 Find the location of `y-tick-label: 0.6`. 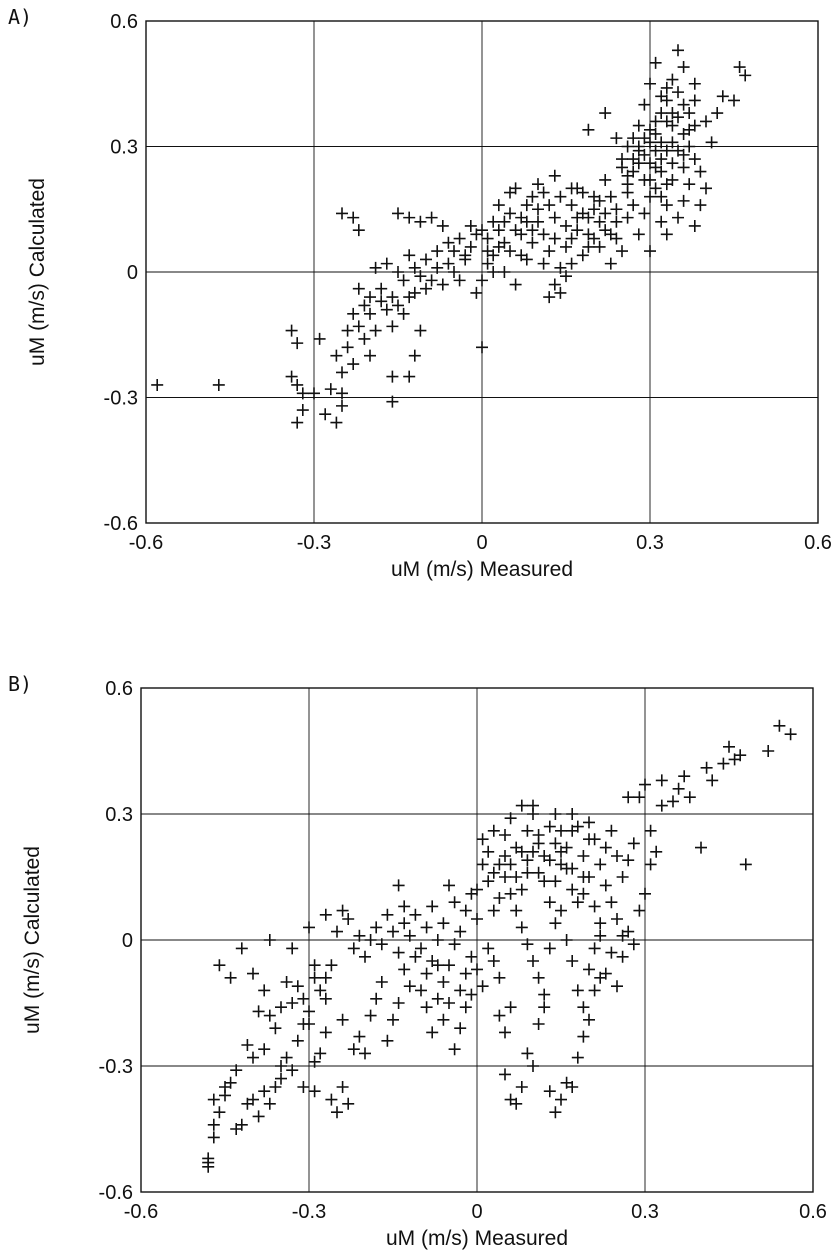

y-tick-label: 0.6 is located at coordinates (124, 22).